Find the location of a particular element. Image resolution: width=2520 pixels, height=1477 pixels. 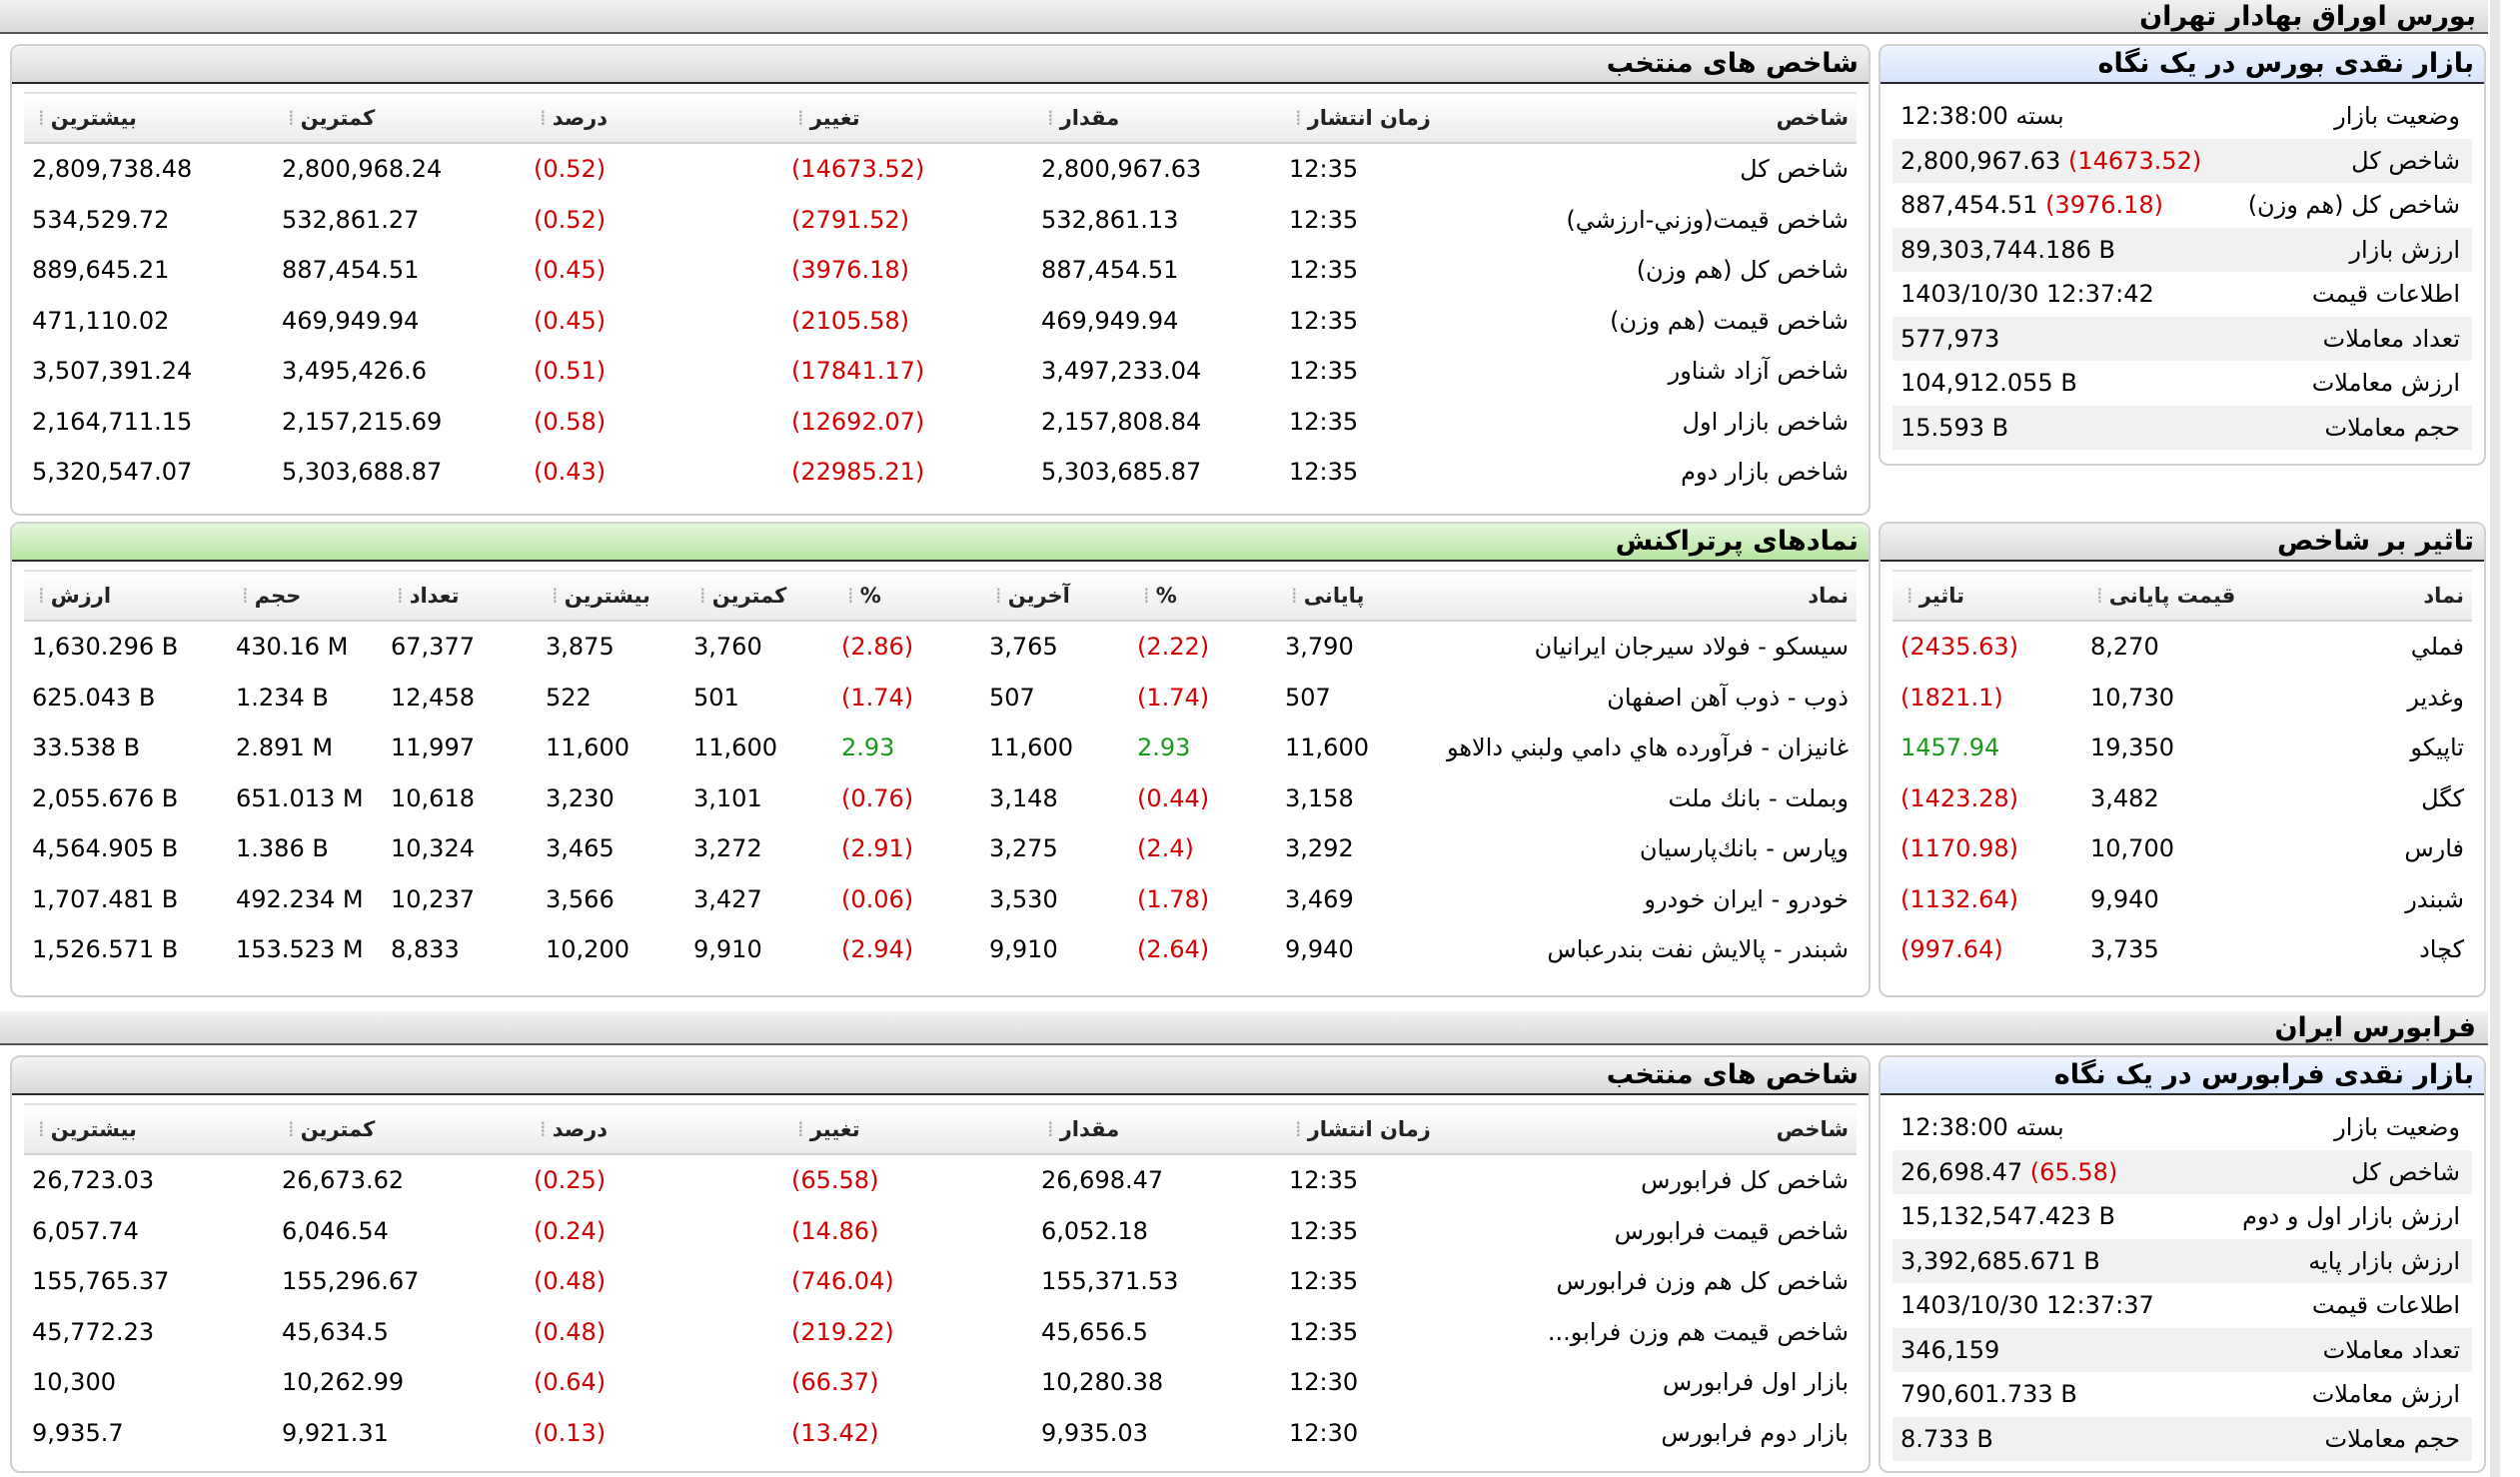

active-symbol: وپارس - بانك‌پارسيان is located at coordinates (1744, 848).